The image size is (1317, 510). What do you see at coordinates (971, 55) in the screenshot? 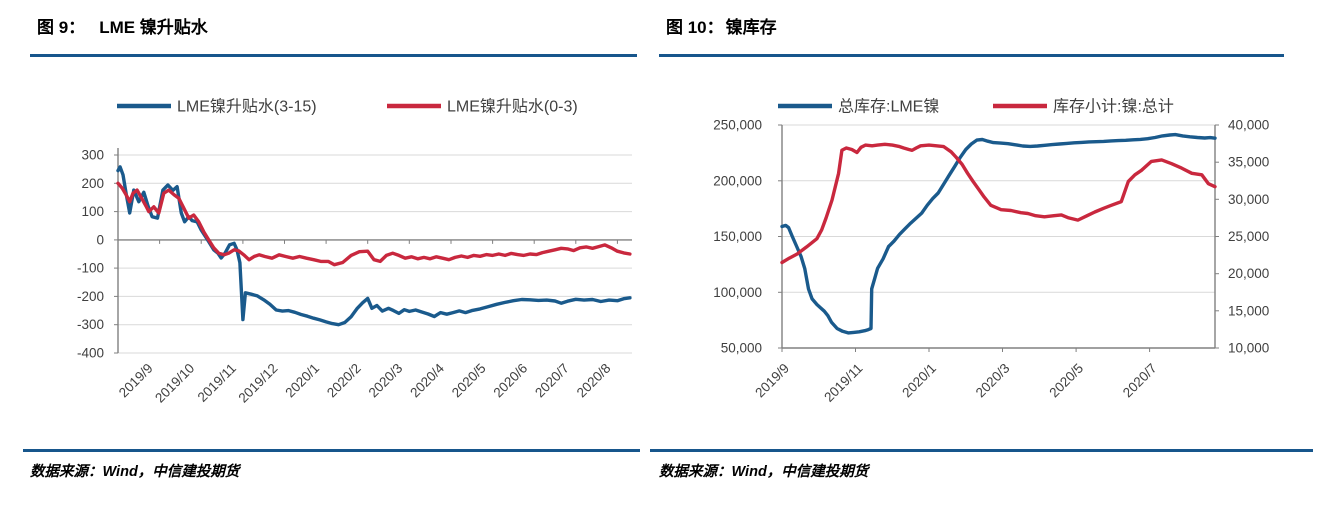
I see `figure-10-title-underline` at bounding box center [971, 55].